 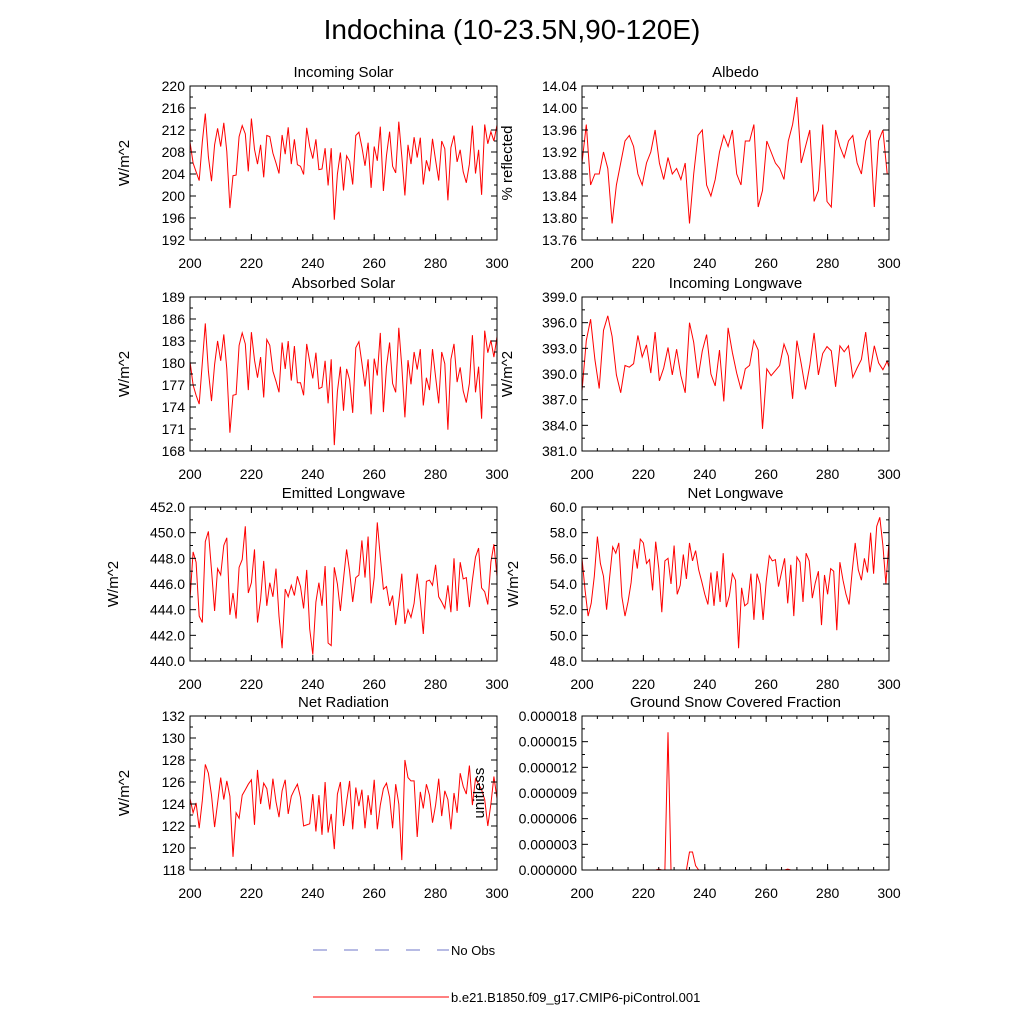 What do you see at coordinates (479, 793) in the screenshot?
I see `ground-snow-covered-fraction-ylabel: unitless` at bounding box center [479, 793].